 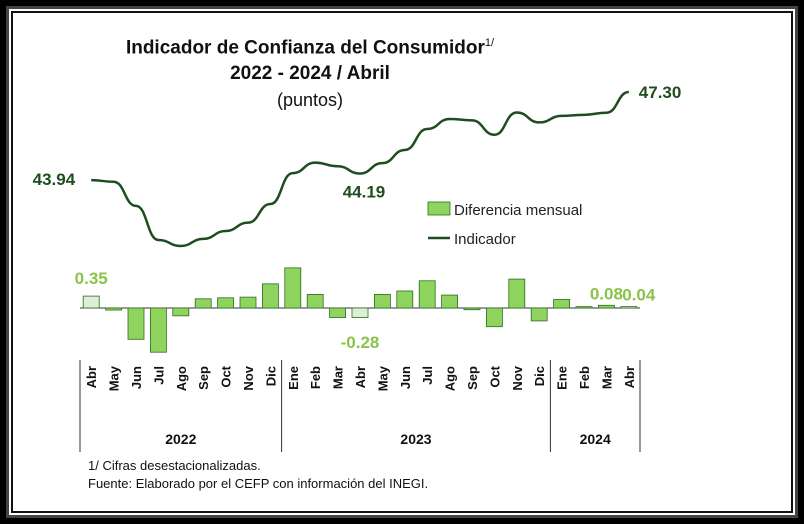 I want to click on month-label-9: Ene, so click(x=293, y=378).